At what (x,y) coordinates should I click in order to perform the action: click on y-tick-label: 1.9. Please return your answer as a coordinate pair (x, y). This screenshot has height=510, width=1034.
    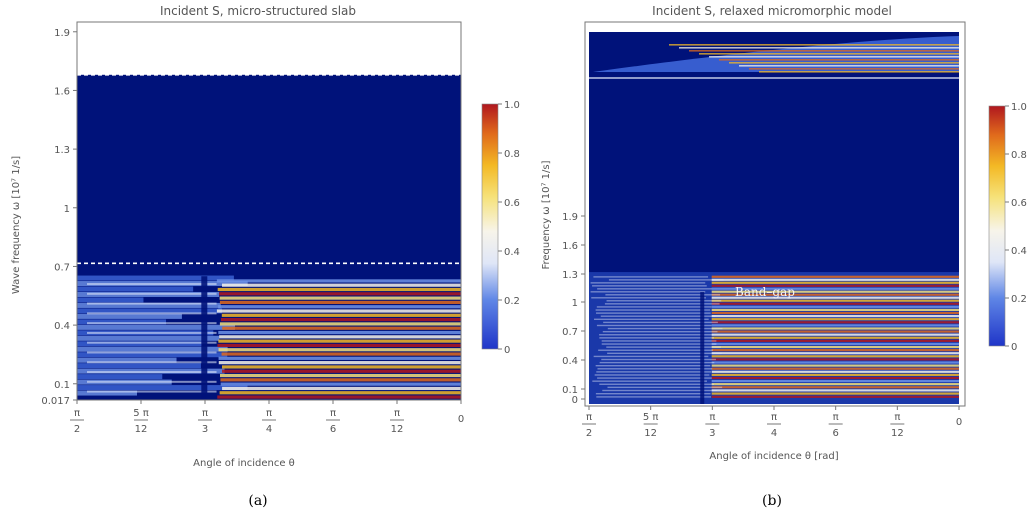
    Looking at the image, I should click on (62, 33).